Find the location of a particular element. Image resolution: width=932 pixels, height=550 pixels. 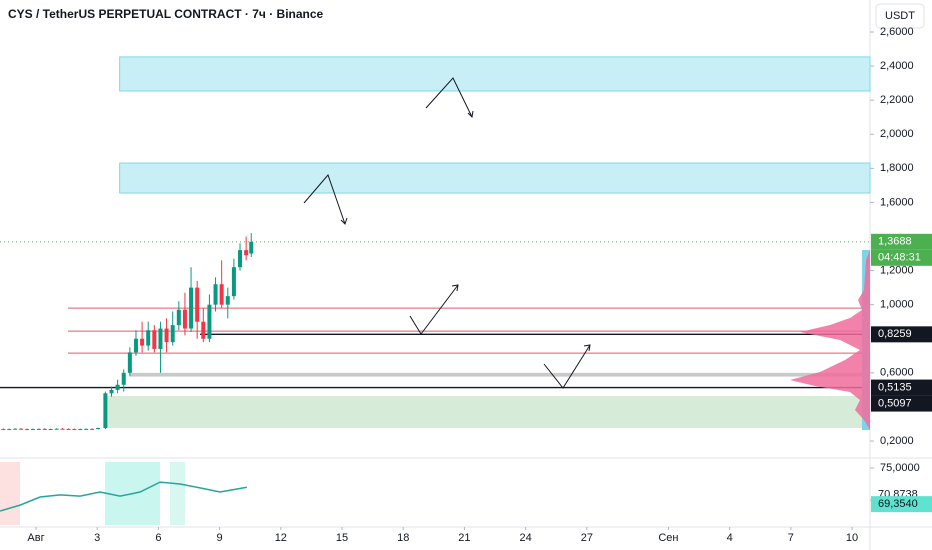

price-label: 0,5097 is located at coordinates (895, 403).